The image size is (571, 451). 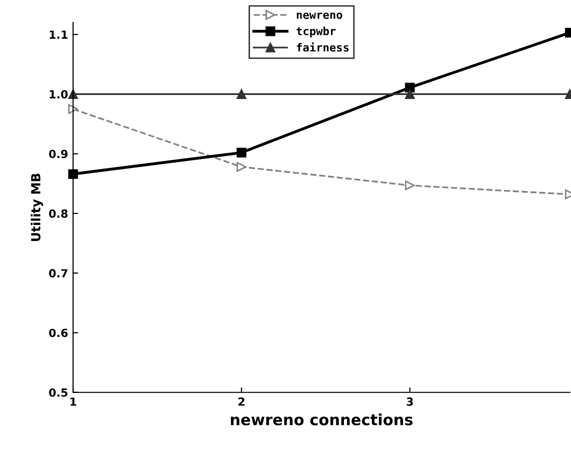 I want to click on legend-label: newreno, so click(x=319, y=15).